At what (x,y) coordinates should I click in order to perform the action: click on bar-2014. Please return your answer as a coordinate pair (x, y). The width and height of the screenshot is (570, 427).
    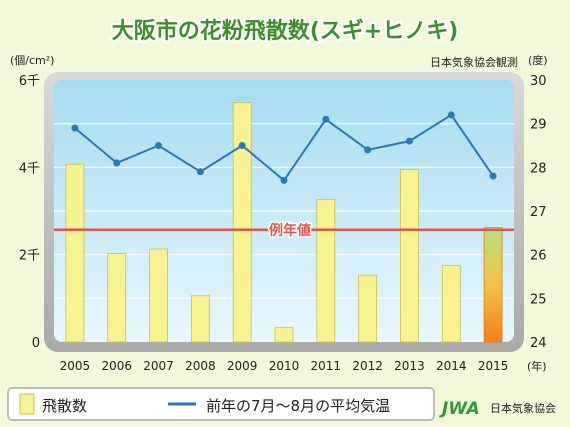
    Looking at the image, I should click on (451, 304).